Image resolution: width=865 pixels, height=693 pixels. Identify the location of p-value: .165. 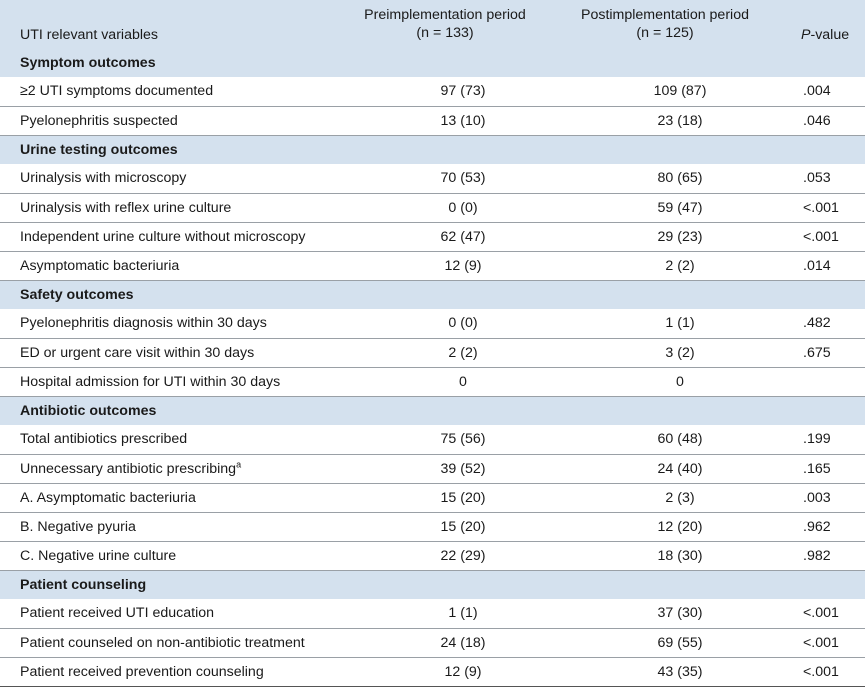
(825, 469).